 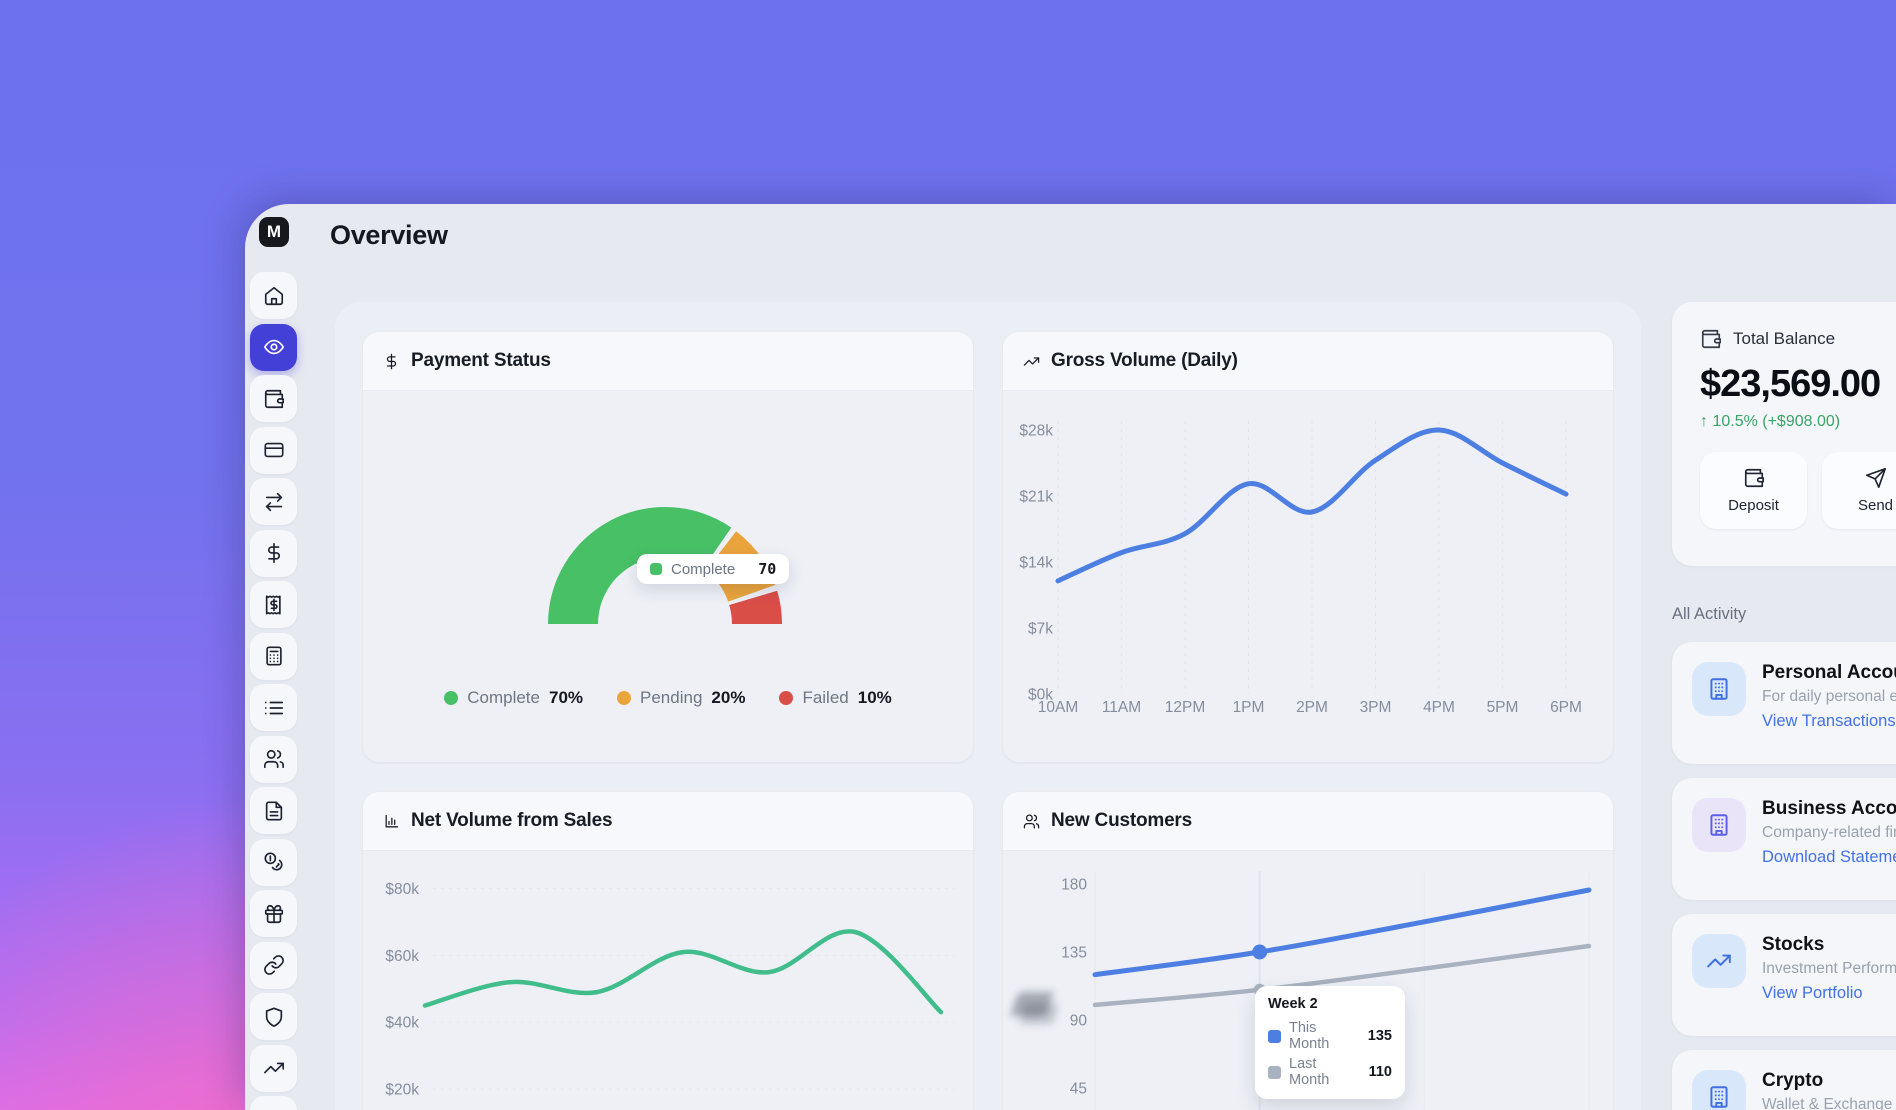 What do you see at coordinates (1036, 431) in the screenshot?
I see `svg-text: $28k` at bounding box center [1036, 431].